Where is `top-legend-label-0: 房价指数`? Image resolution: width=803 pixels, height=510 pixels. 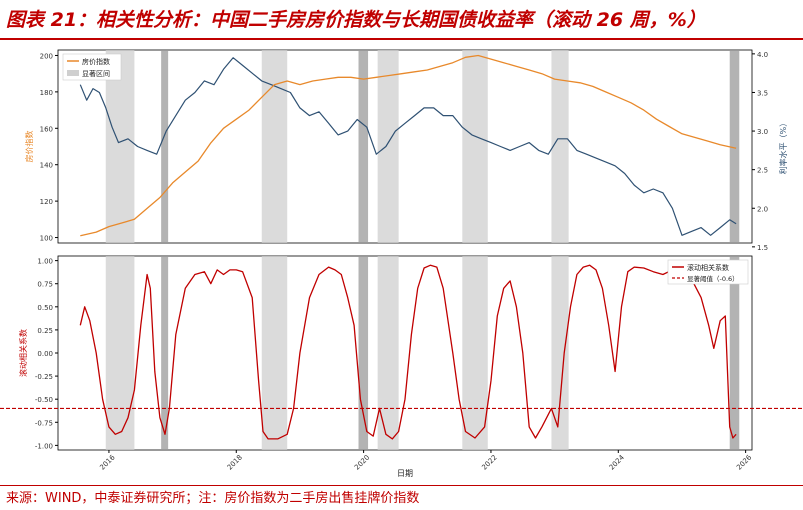 top-legend-label-0: 房价指数 is located at coordinates (96, 61).